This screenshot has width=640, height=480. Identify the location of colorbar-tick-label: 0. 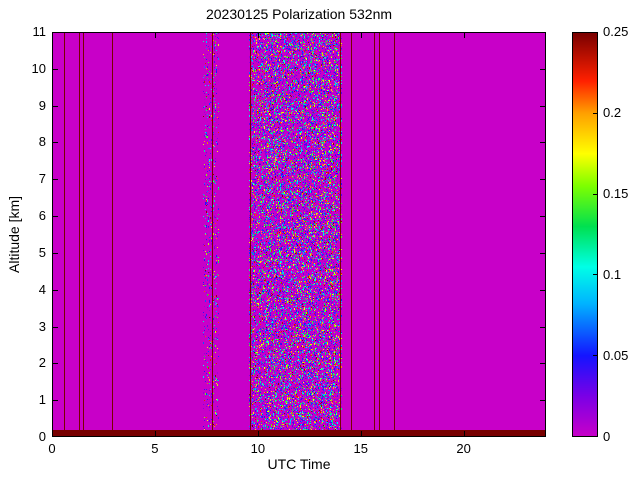
(607, 436).